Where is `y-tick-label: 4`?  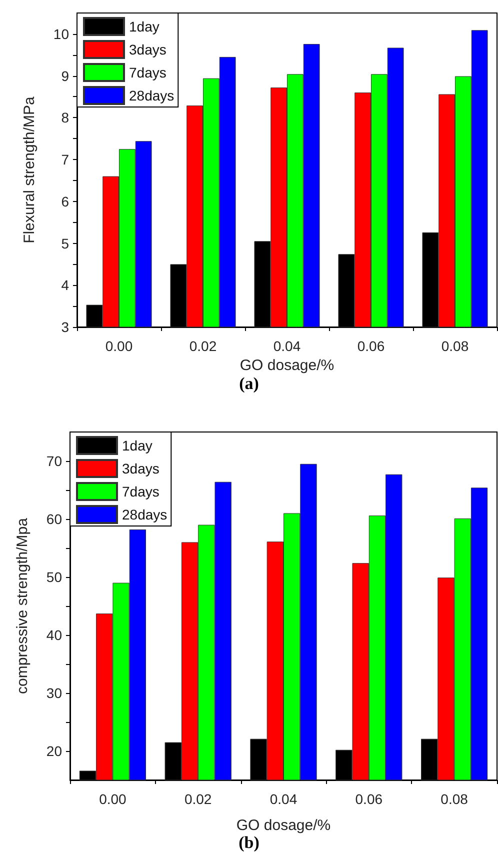
y-tick-label: 4 is located at coordinates (65, 285).